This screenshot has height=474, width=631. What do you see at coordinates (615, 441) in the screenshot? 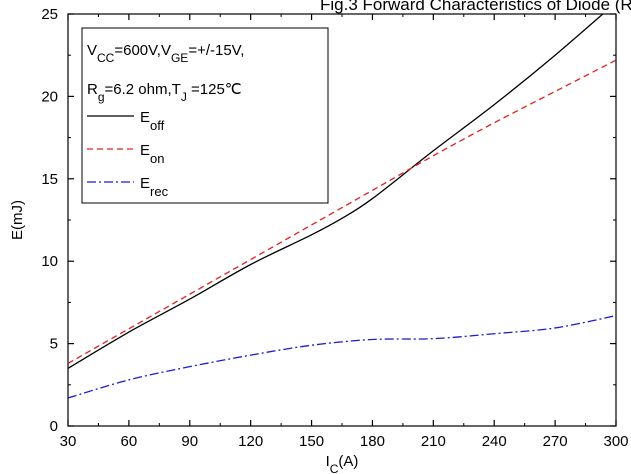
I see `x-tick-label: 300` at bounding box center [615, 441].